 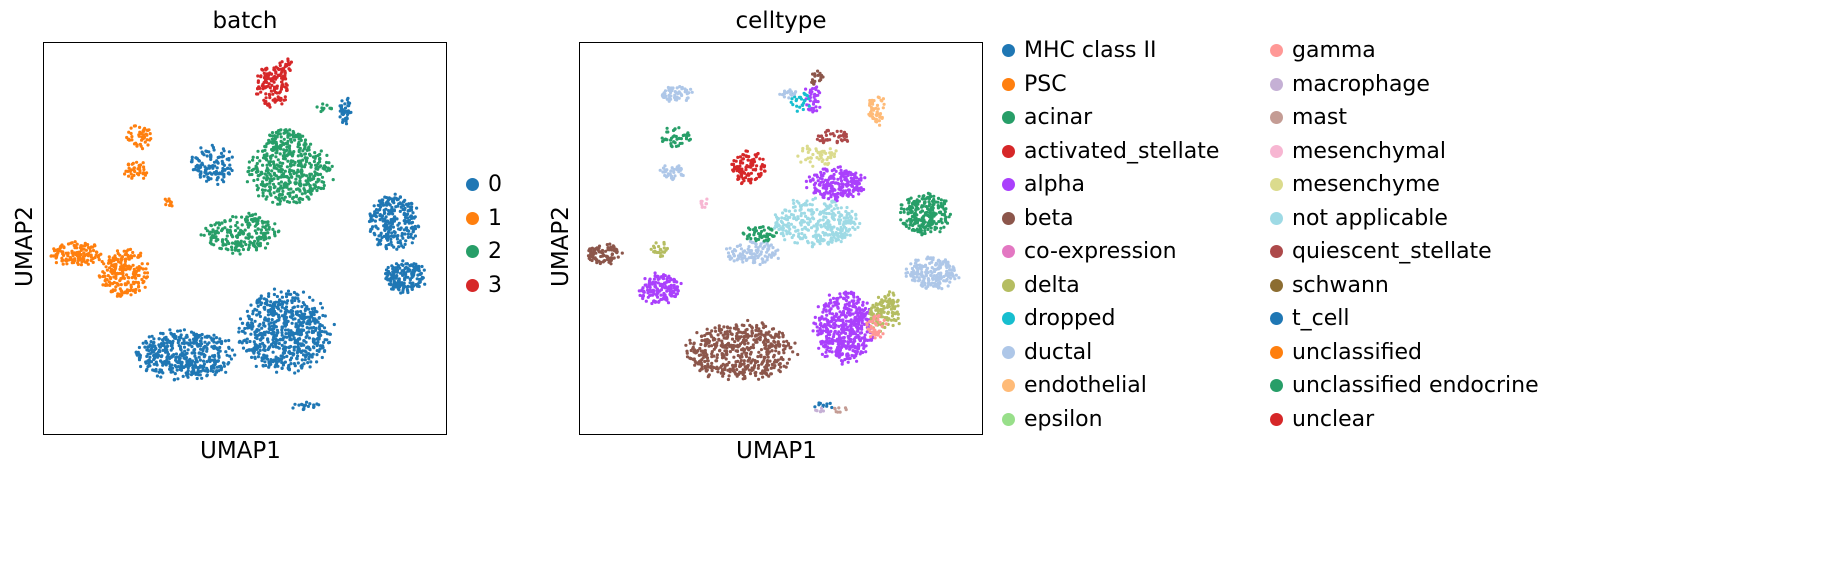 I want to click on cluster-not-applicable, so click(x=817, y=222).